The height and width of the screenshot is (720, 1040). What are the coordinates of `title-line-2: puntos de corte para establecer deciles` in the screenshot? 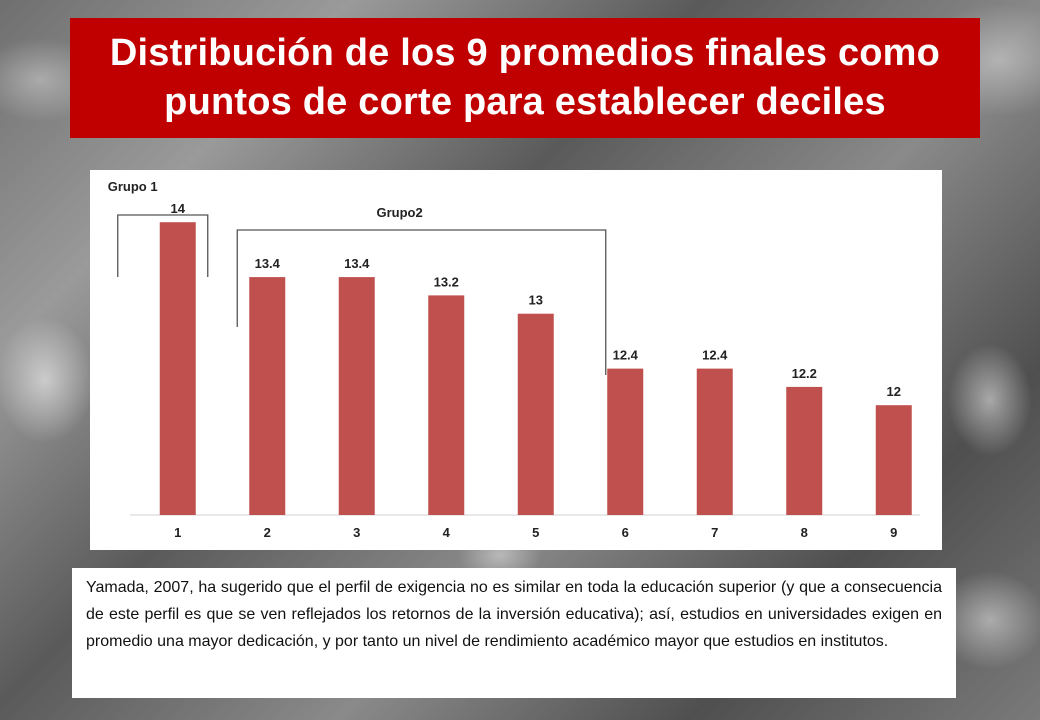 It's located at (525, 102).